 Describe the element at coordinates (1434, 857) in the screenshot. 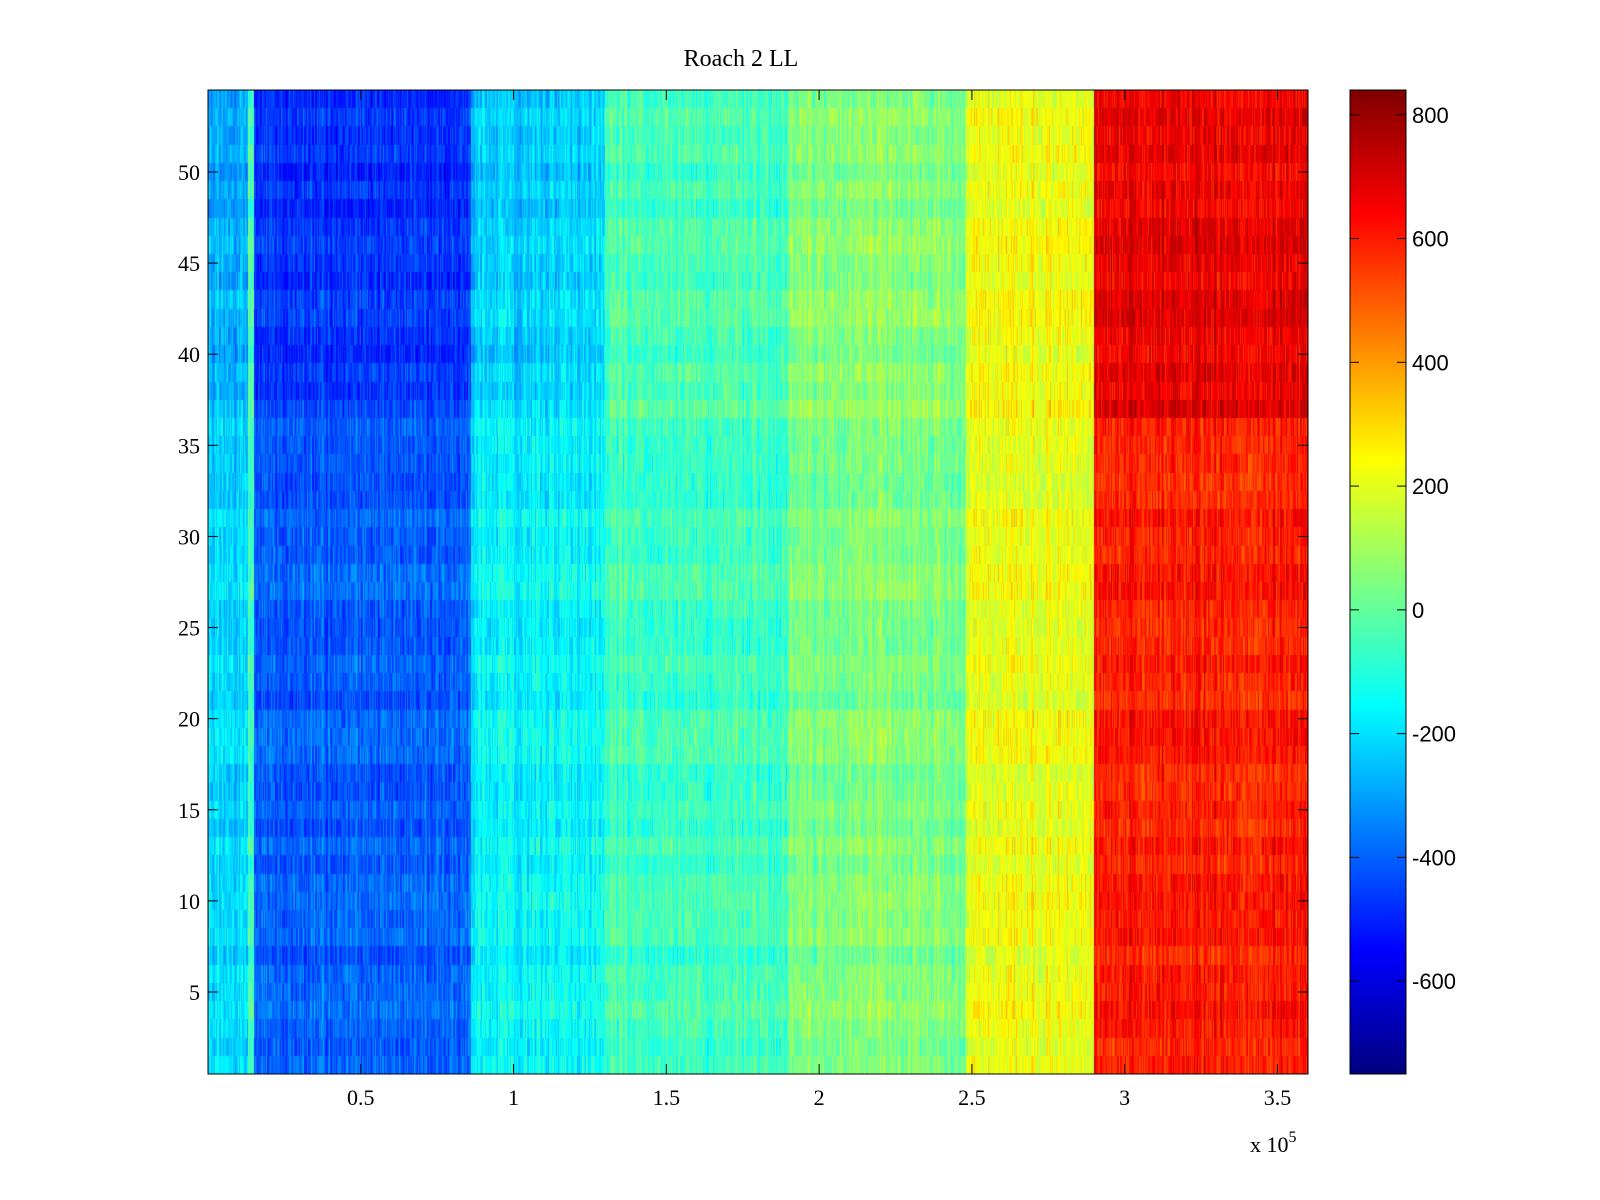

I see `colorbar-tick-label: -400` at that location.